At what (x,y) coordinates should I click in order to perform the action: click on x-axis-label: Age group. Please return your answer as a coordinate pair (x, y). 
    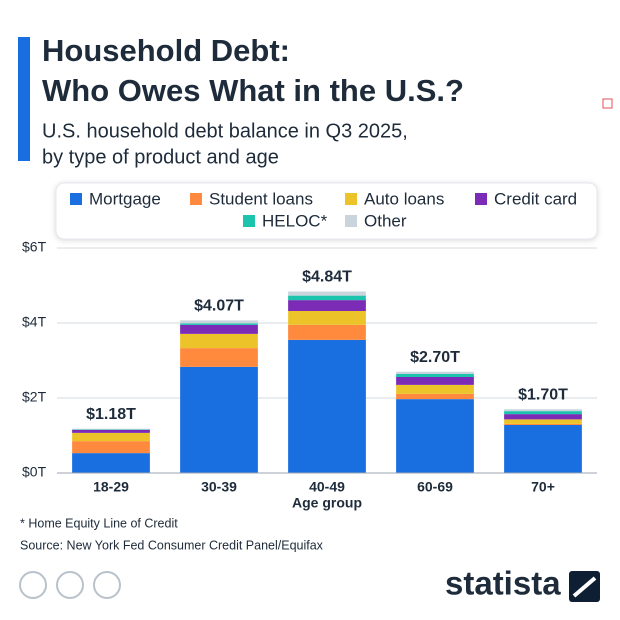
    Looking at the image, I should click on (327, 503).